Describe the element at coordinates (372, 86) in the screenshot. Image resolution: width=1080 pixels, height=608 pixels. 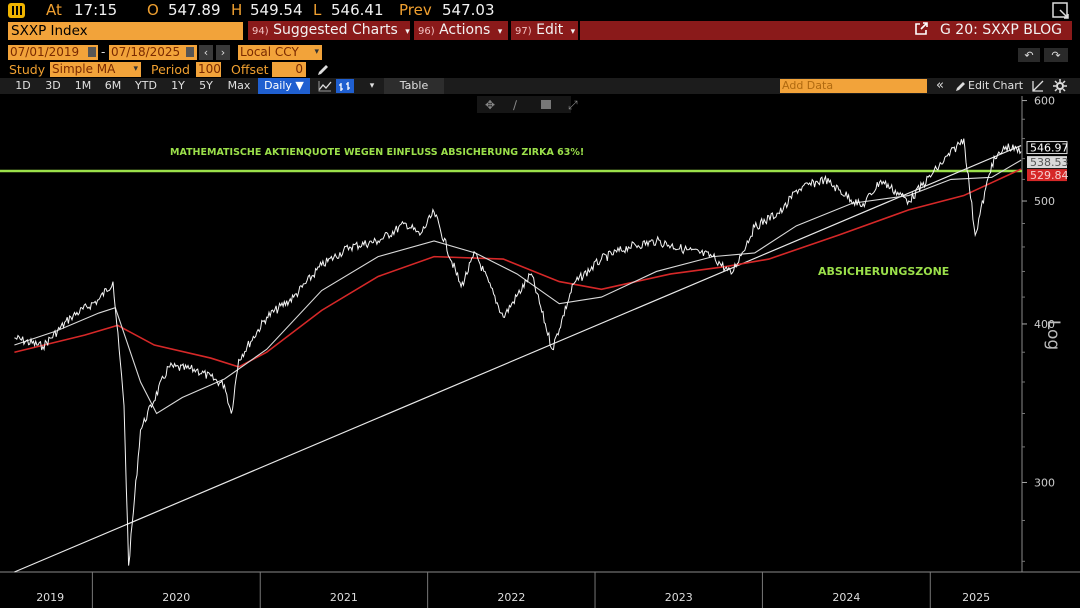
I see `chart-type-dropdown-icon: ▾` at that location.